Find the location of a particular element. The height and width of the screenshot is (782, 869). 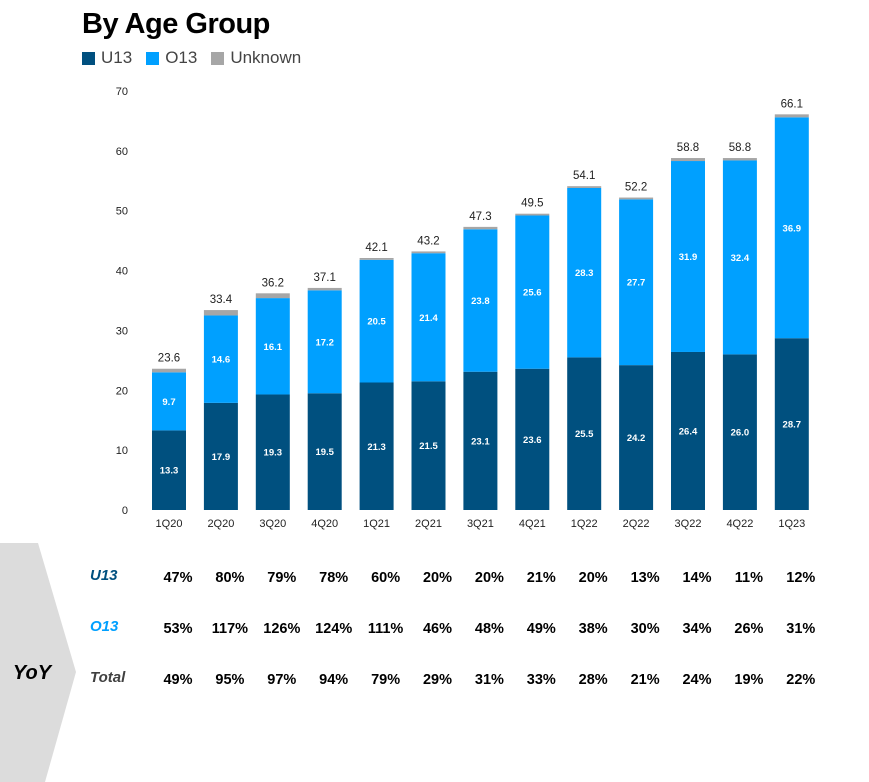

yoy-value: 97% is located at coordinates (281, 680).